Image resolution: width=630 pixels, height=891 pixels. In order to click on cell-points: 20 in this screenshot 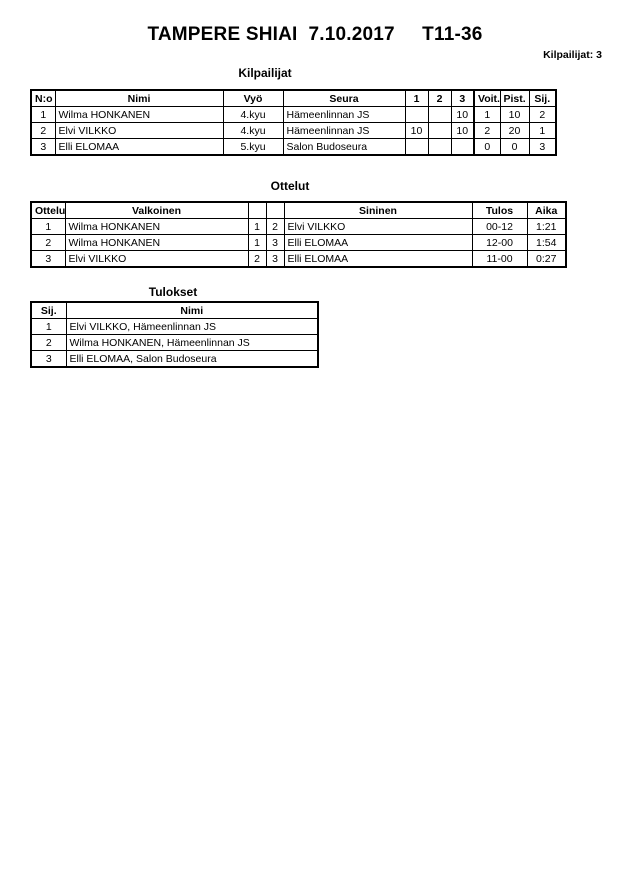, I will do `click(514, 130)`.